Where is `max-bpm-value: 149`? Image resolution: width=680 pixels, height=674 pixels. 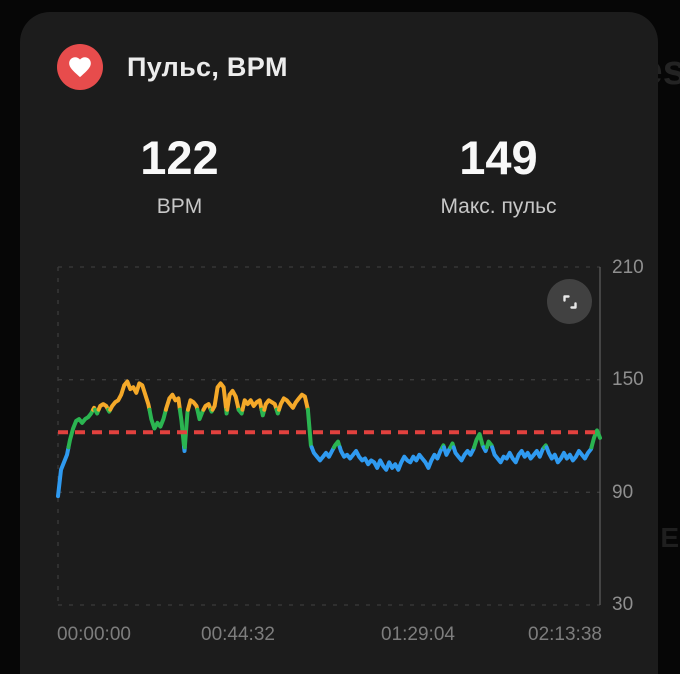
max-bpm-value: 149 is located at coordinates (498, 157).